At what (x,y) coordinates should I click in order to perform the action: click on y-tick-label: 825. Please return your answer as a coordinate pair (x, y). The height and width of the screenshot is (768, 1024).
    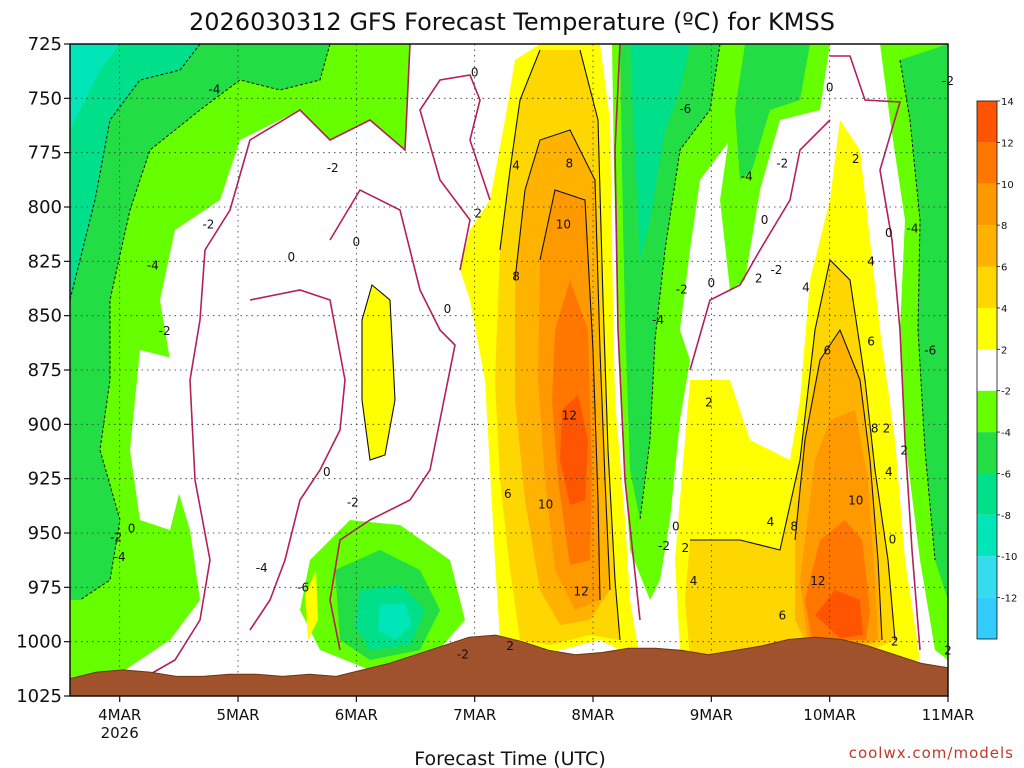
    Looking at the image, I should click on (45, 261).